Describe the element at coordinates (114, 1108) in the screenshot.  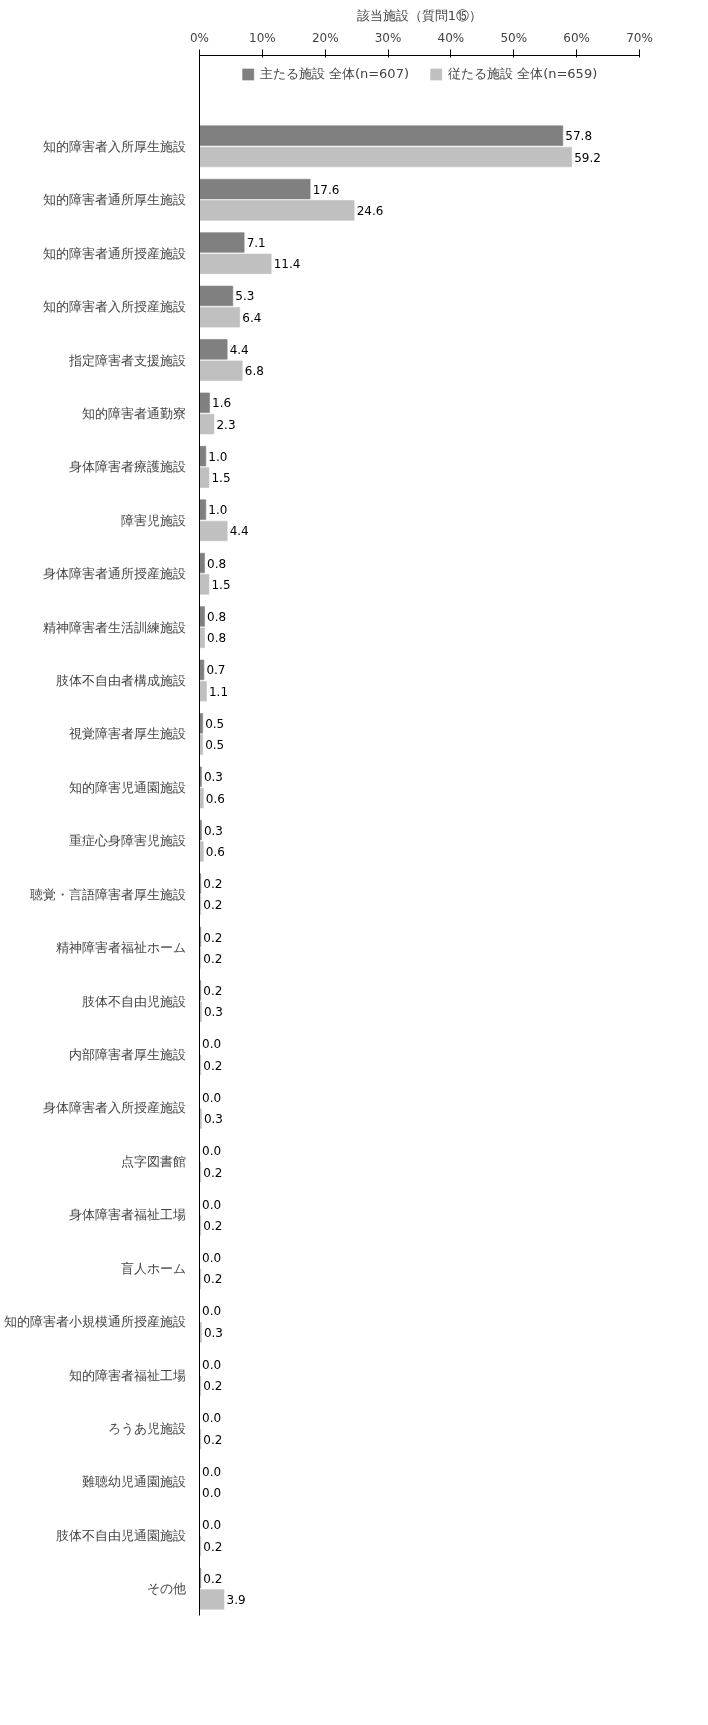
I see `y-tick-label: 身体障害者入所授産施設` at that location.